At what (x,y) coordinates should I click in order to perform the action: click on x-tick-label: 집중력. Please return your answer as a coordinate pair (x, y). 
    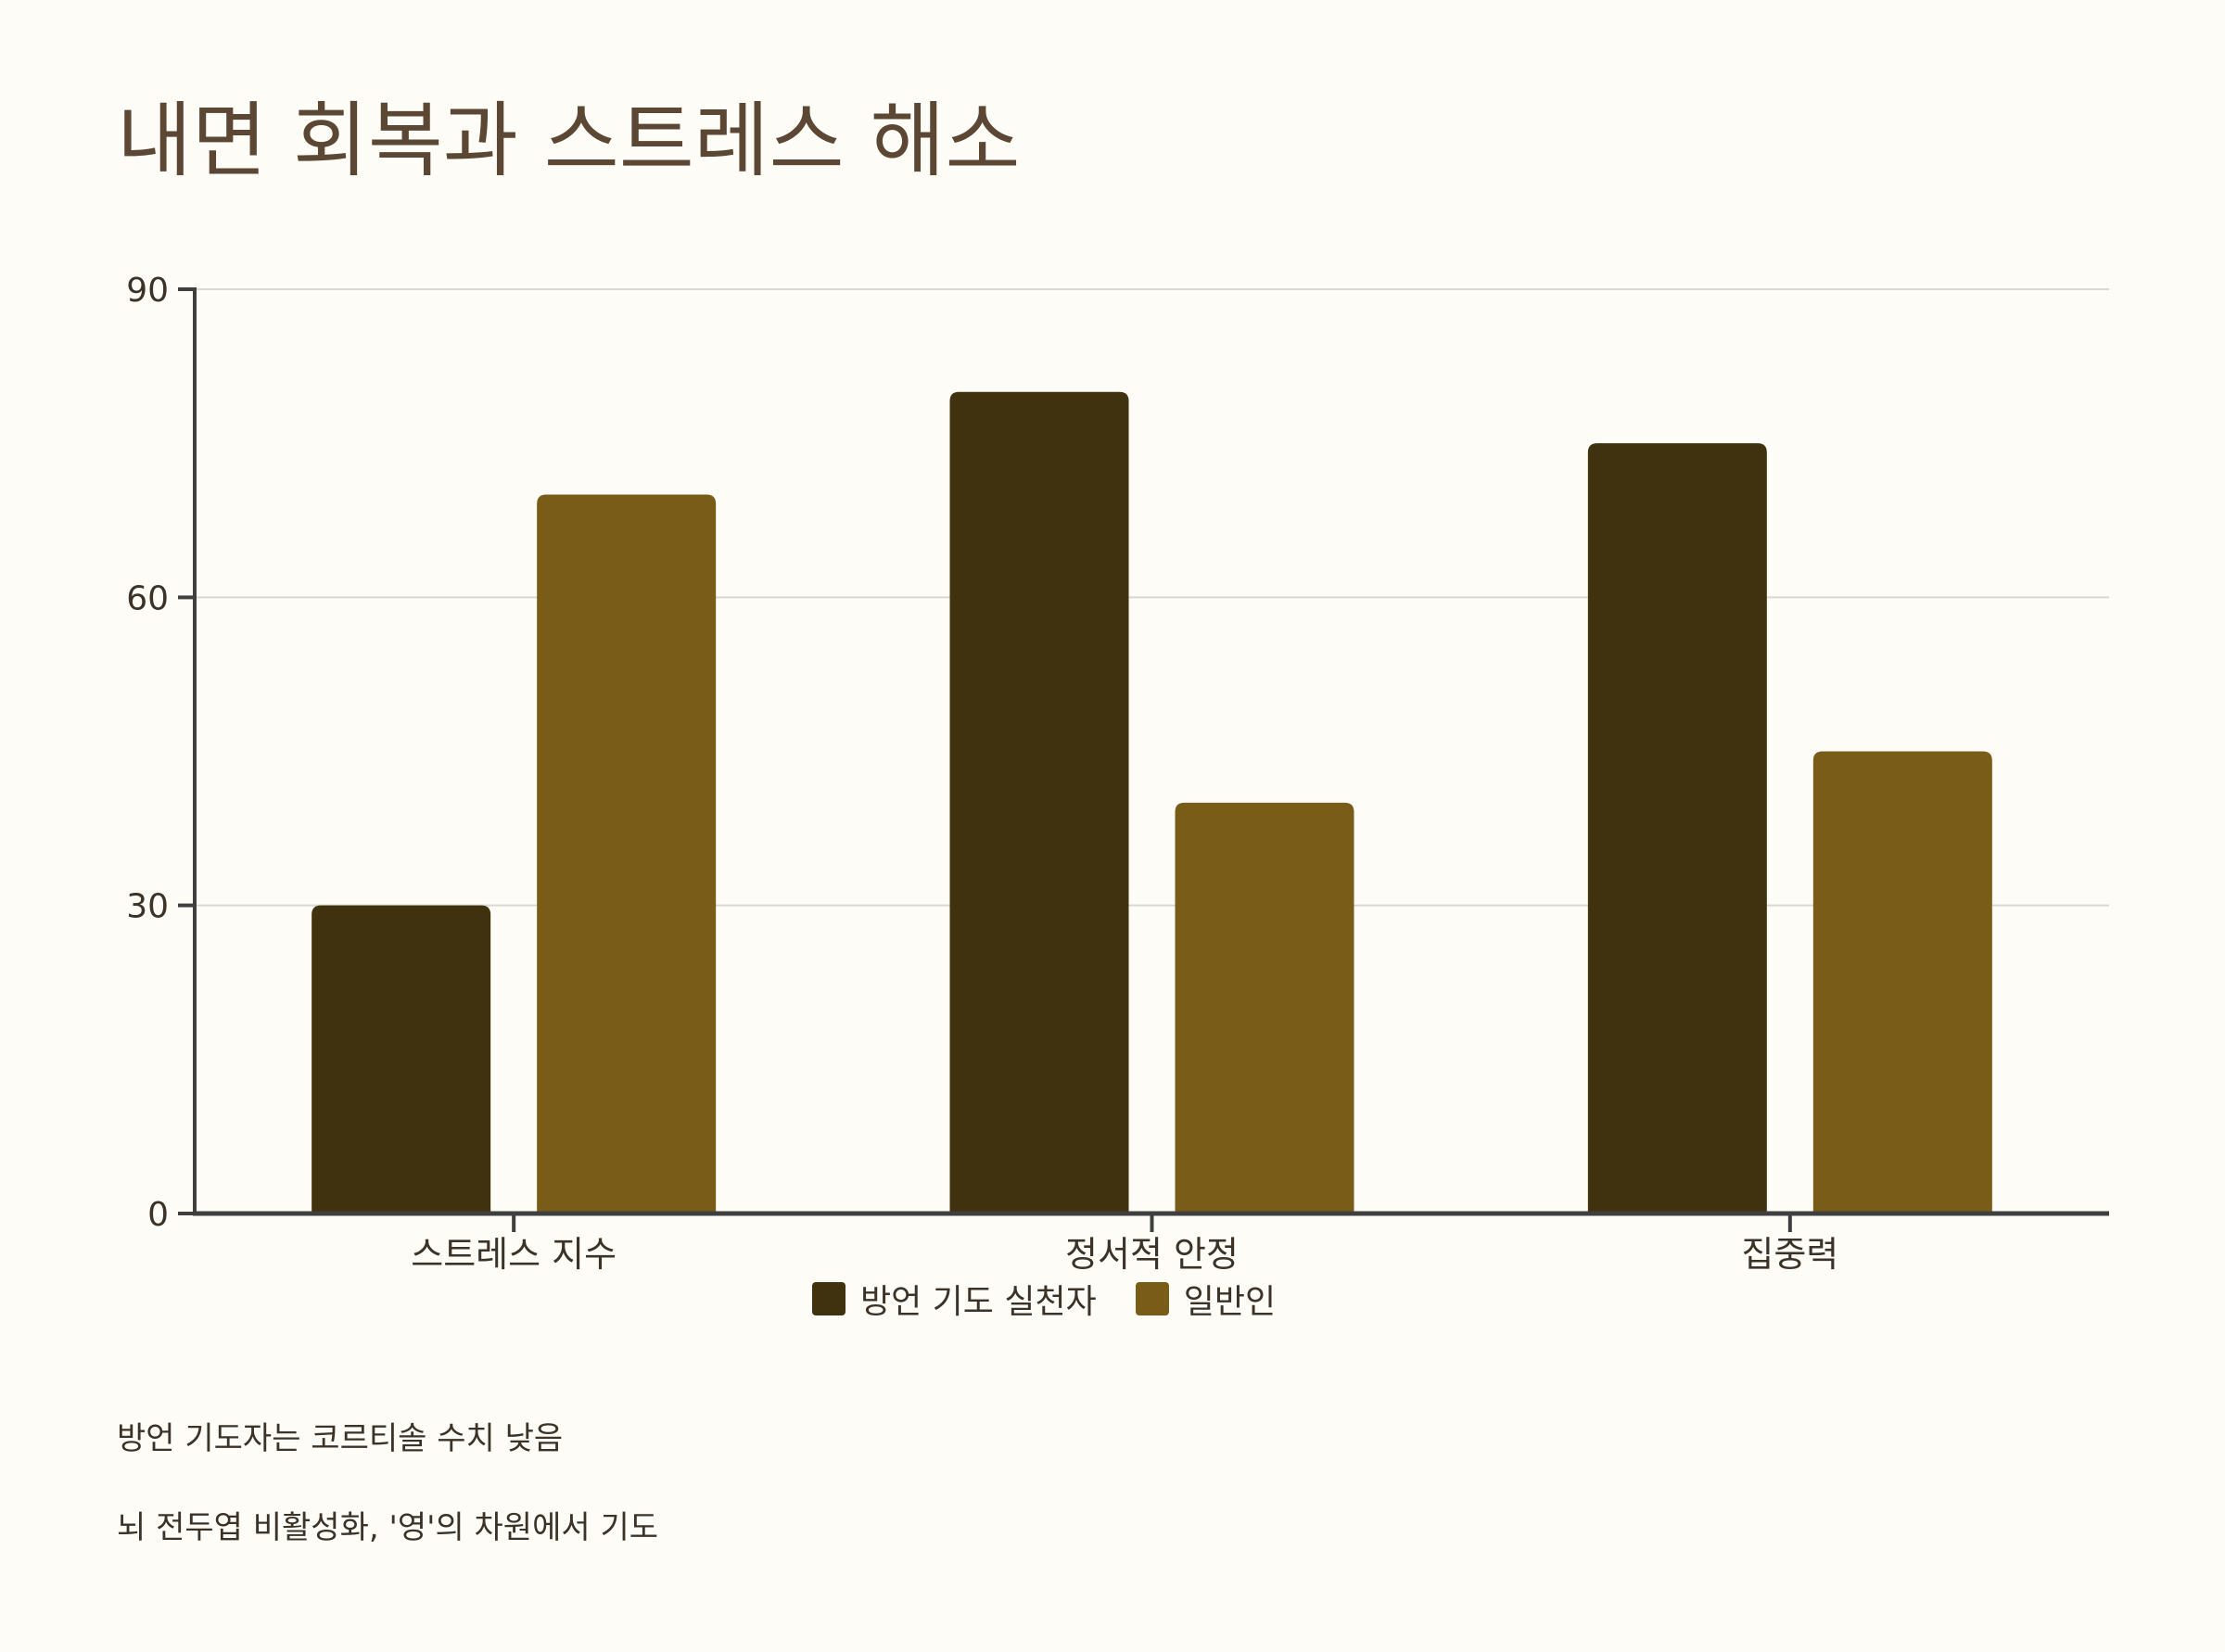
    Looking at the image, I should click on (1789, 1254).